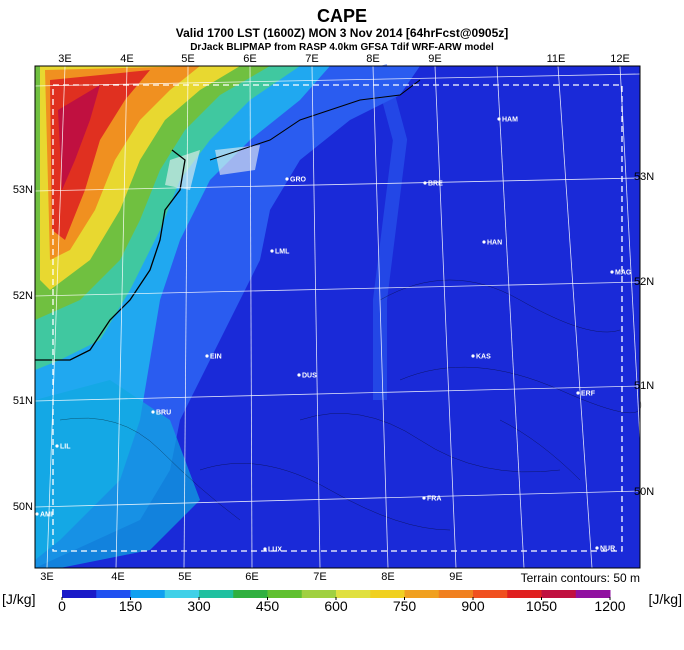  I want to click on colorbar-tick-label: 300, so click(199, 606).